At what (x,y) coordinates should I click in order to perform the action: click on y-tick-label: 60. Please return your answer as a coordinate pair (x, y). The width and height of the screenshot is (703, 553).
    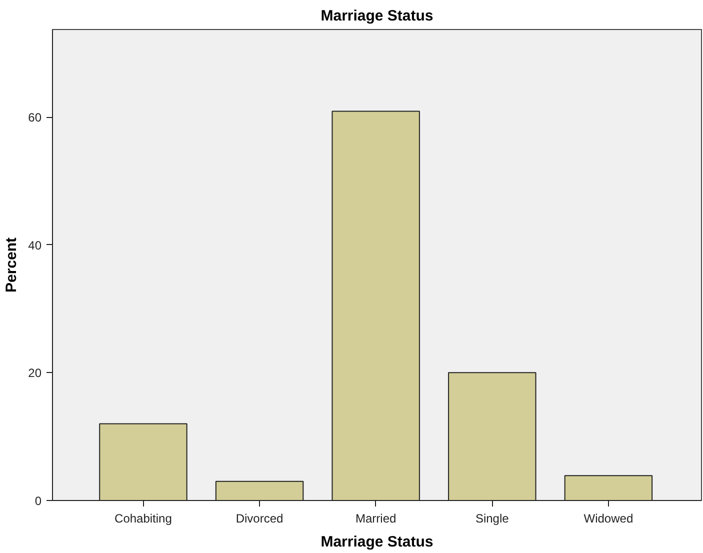
    Looking at the image, I should click on (35, 117).